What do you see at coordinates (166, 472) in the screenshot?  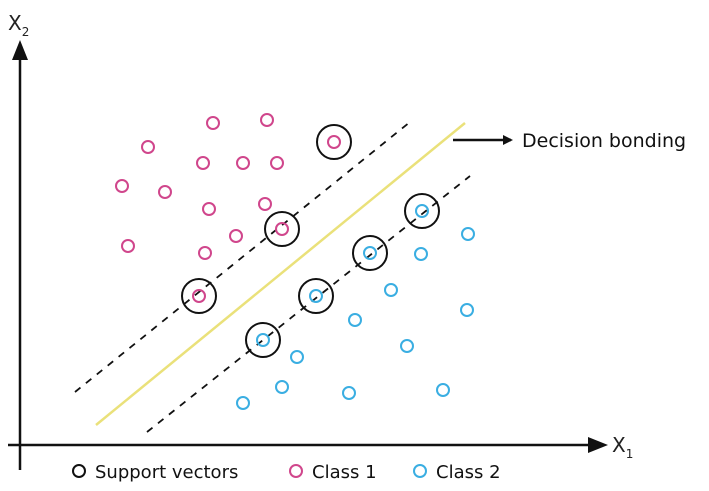 I see `legend-support-label: Support vectors` at bounding box center [166, 472].